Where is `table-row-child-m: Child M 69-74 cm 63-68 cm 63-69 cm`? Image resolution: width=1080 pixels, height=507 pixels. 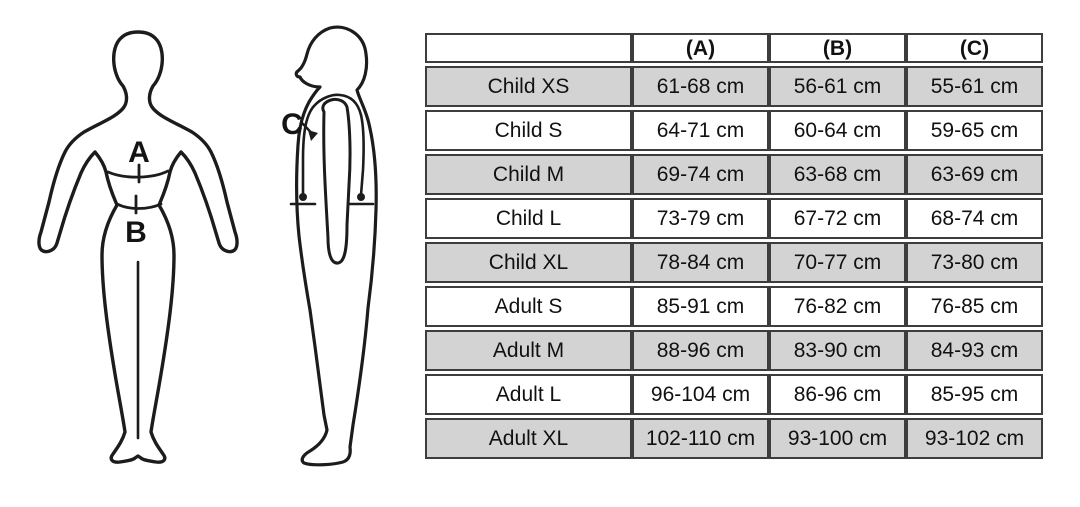
table-row-child-m: Child M 69-74 cm 63-68 cm 63-69 cm is located at coordinates (734, 174).